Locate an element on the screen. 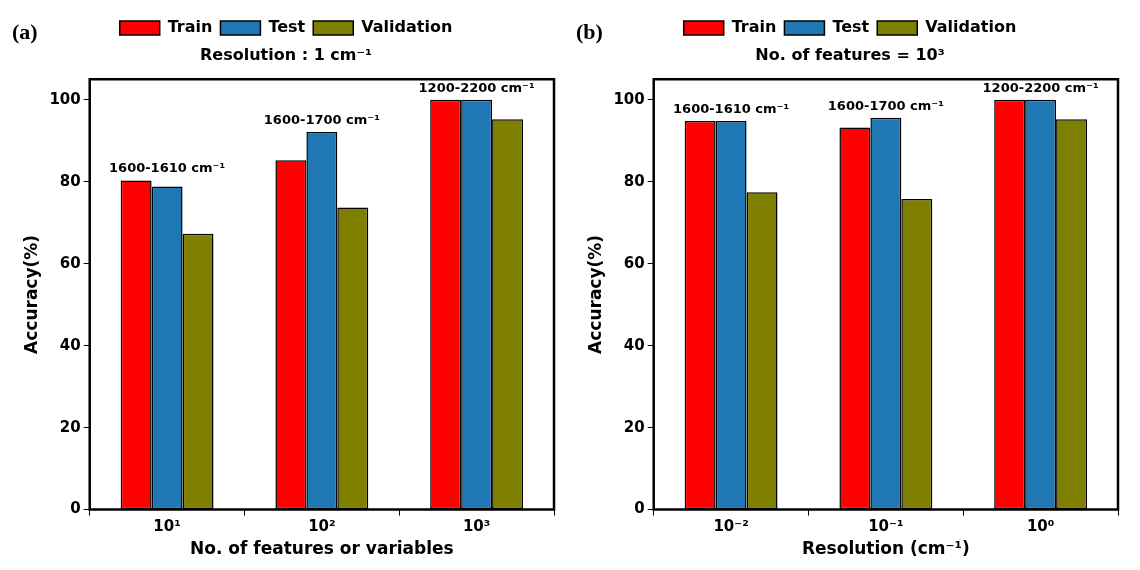  x-tick-label: 10⁰ is located at coordinates (1040, 526).